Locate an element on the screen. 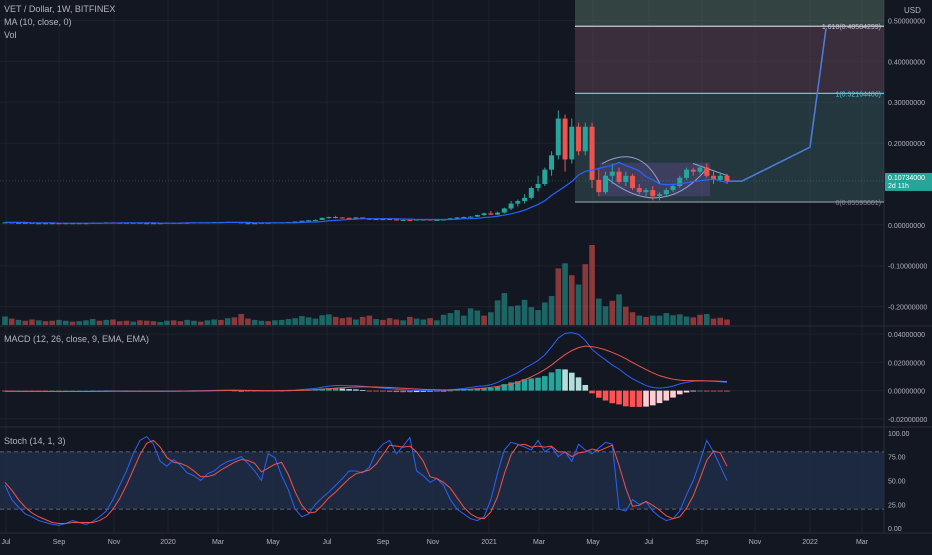  stoch-axis-label: 25.00 is located at coordinates (897, 505).